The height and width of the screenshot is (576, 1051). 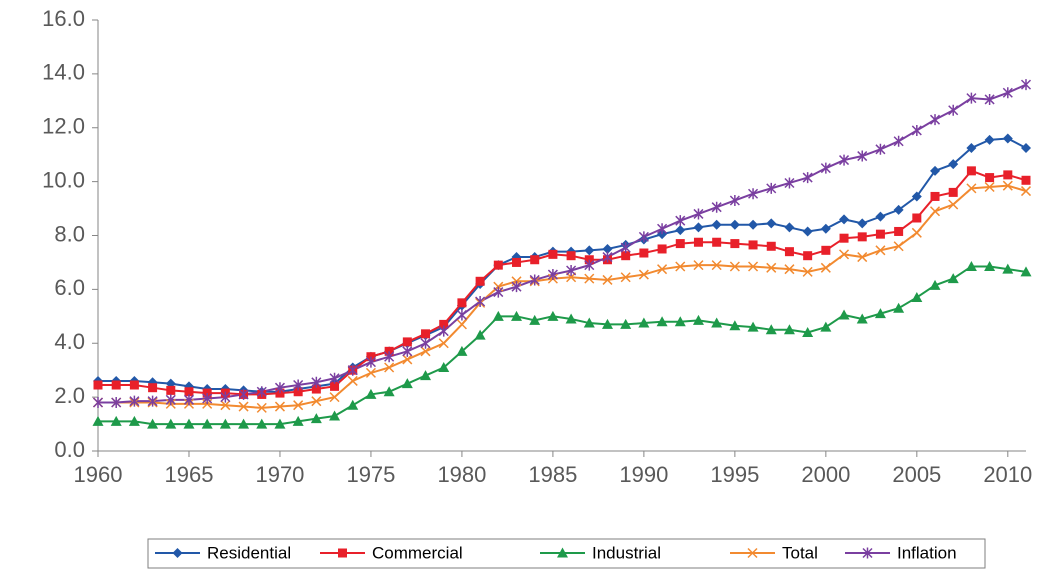 What do you see at coordinates (69, 395) in the screenshot?
I see `y-tick-label: 2.0` at bounding box center [69, 395].